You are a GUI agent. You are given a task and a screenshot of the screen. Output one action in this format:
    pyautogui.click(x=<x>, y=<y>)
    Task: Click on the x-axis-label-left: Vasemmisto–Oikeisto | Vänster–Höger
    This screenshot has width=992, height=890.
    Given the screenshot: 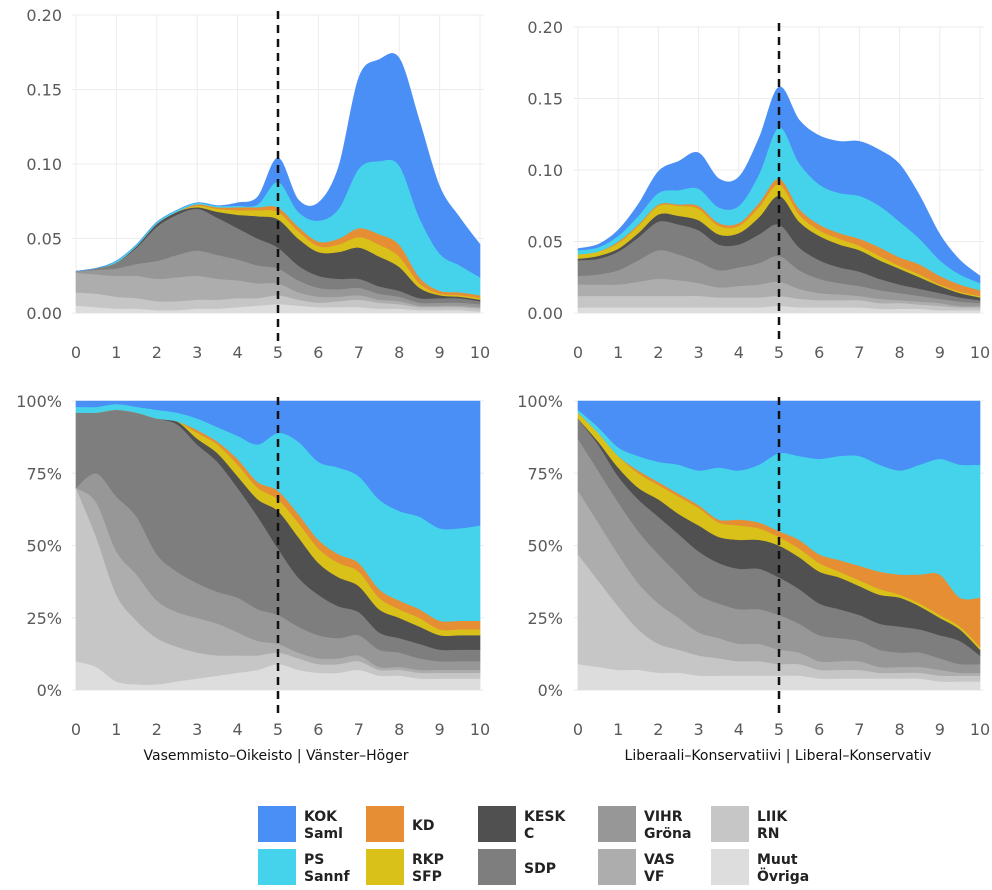 What is the action you would take?
    pyautogui.click(x=276, y=756)
    